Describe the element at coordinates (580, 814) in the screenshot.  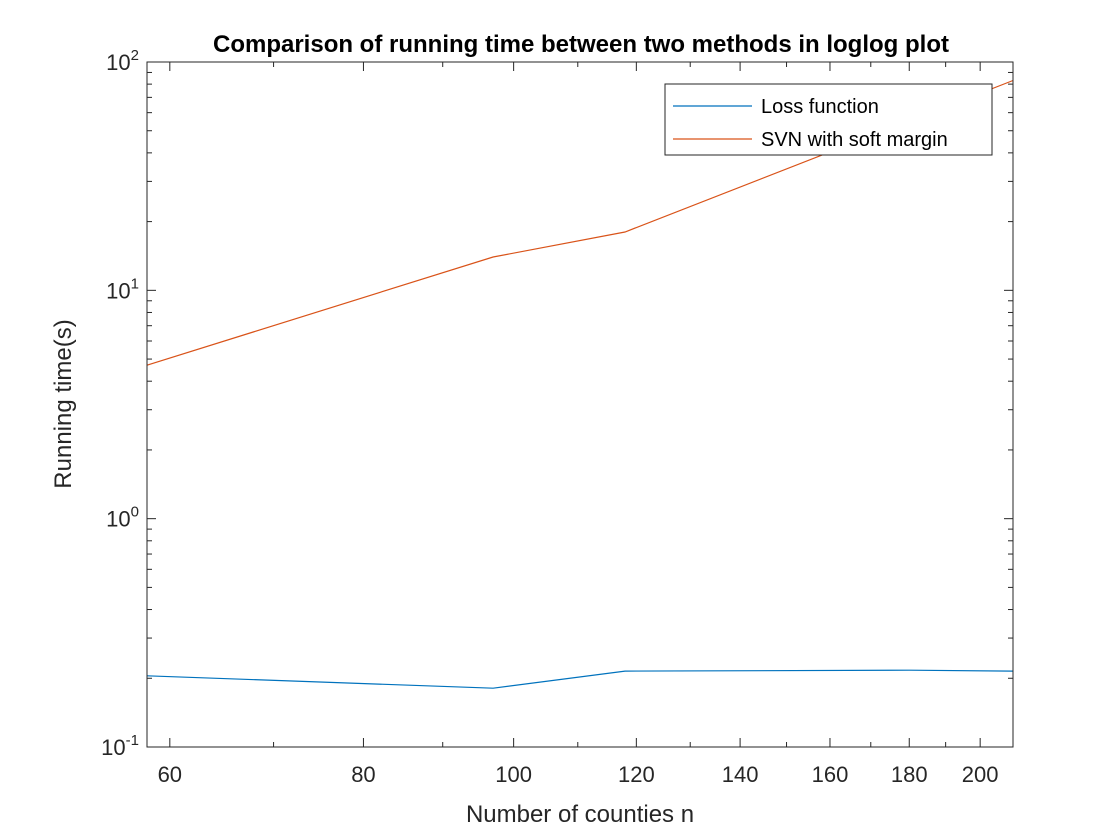
I see `x-axis-label: Number of counties n` at that location.